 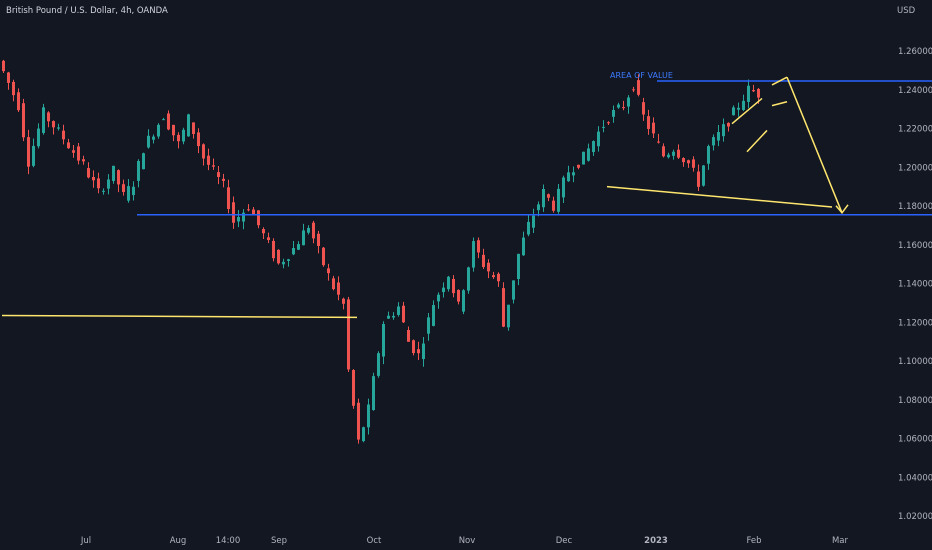 I want to click on y-tick-label: 1.18000, so click(x=915, y=207).